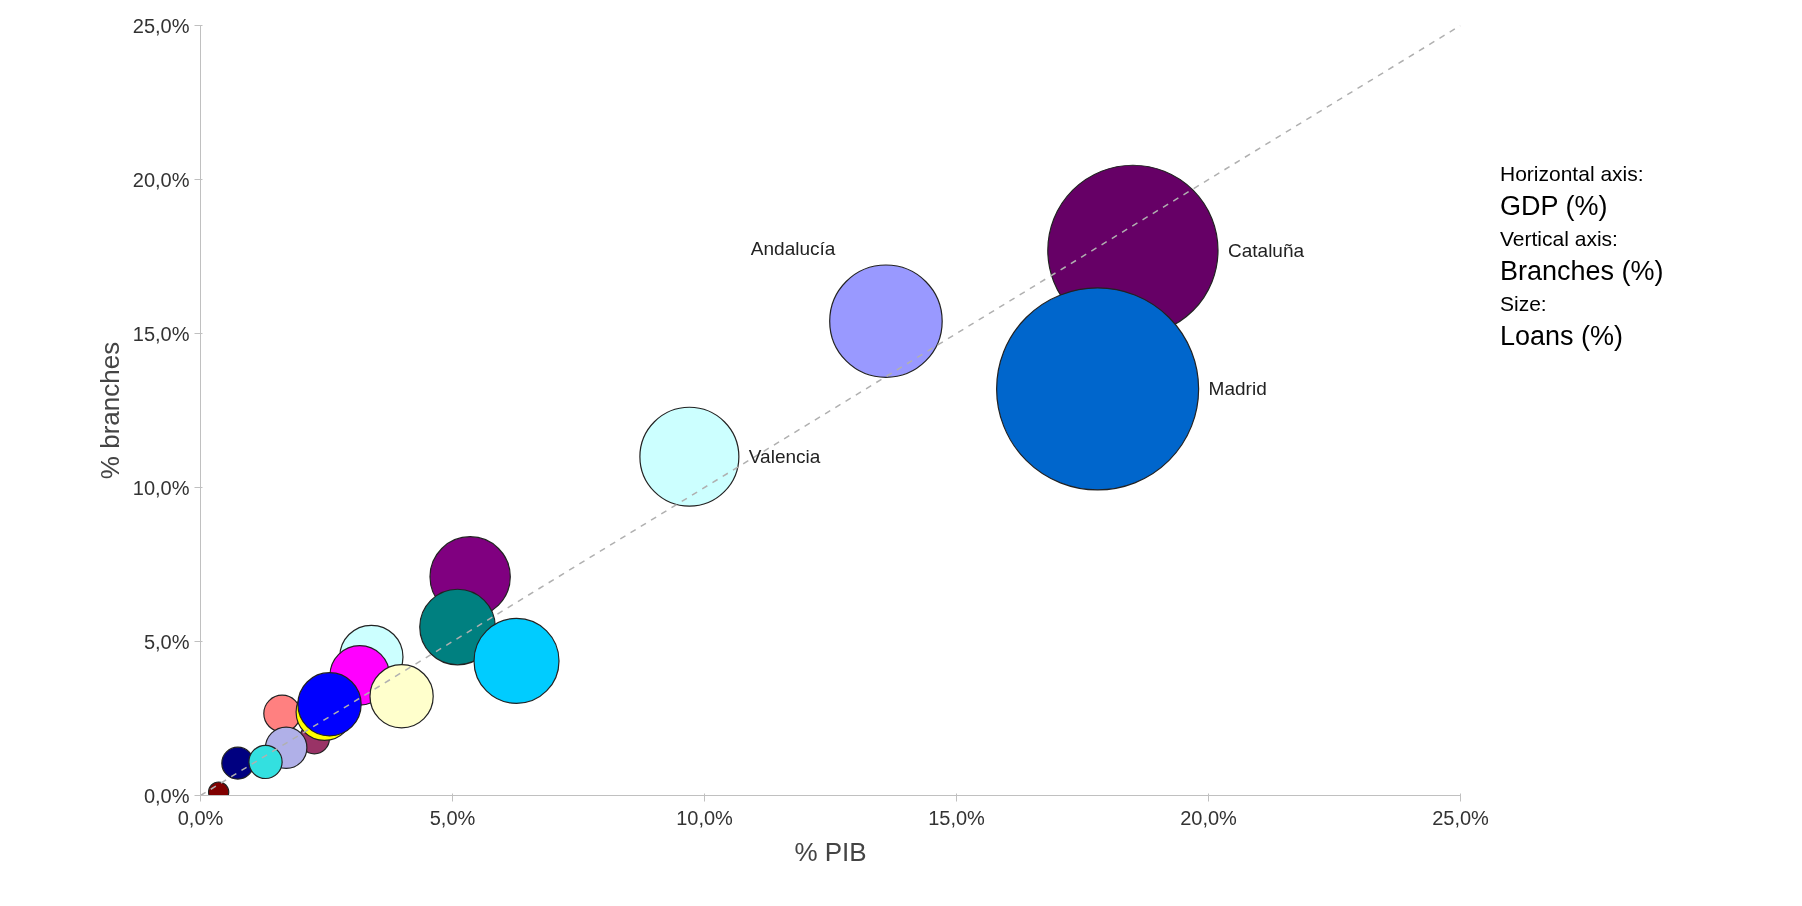  What do you see at coordinates (784, 457) in the screenshot?
I see `series-label: Valencia` at bounding box center [784, 457].